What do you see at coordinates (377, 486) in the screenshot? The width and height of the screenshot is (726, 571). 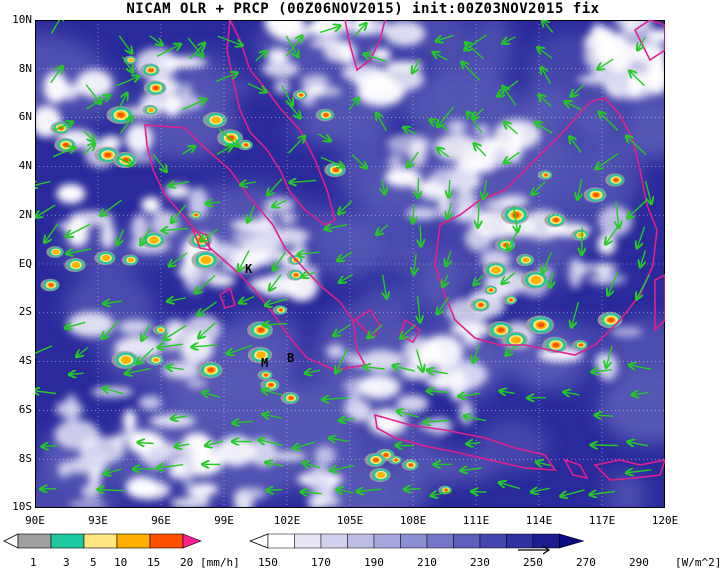 I see `olr-mid-blob` at bounding box center [377, 486].